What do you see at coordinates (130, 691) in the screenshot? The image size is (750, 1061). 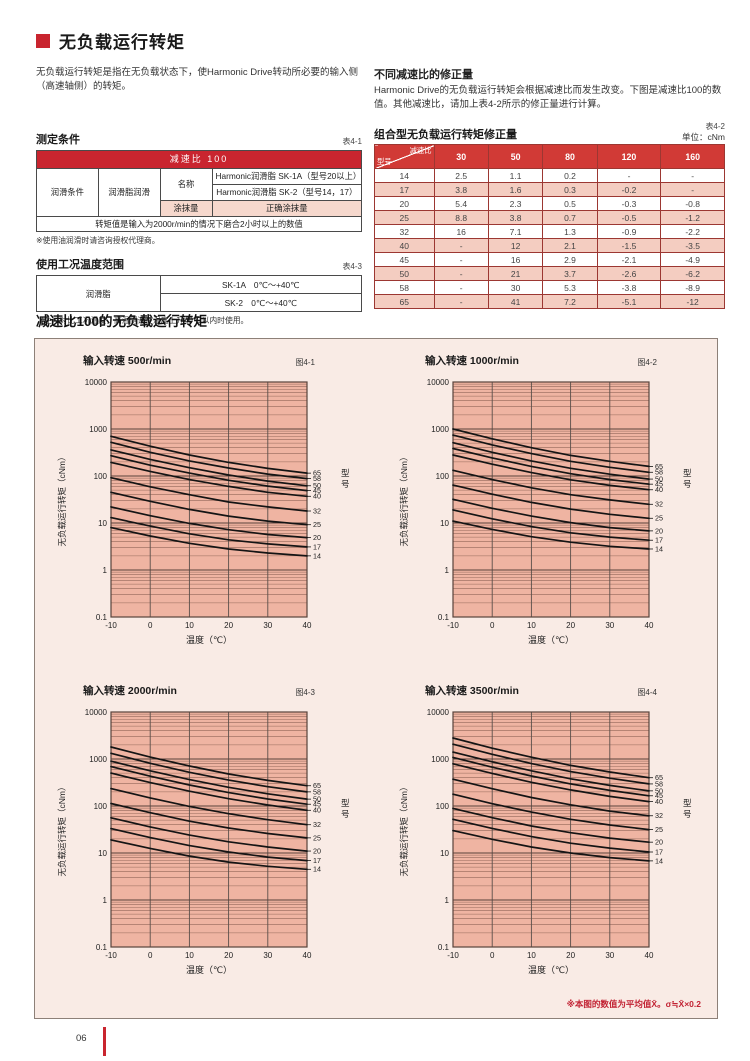 I see `chart-title: 输入转速 2000r/min` at bounding box center [130, 691].